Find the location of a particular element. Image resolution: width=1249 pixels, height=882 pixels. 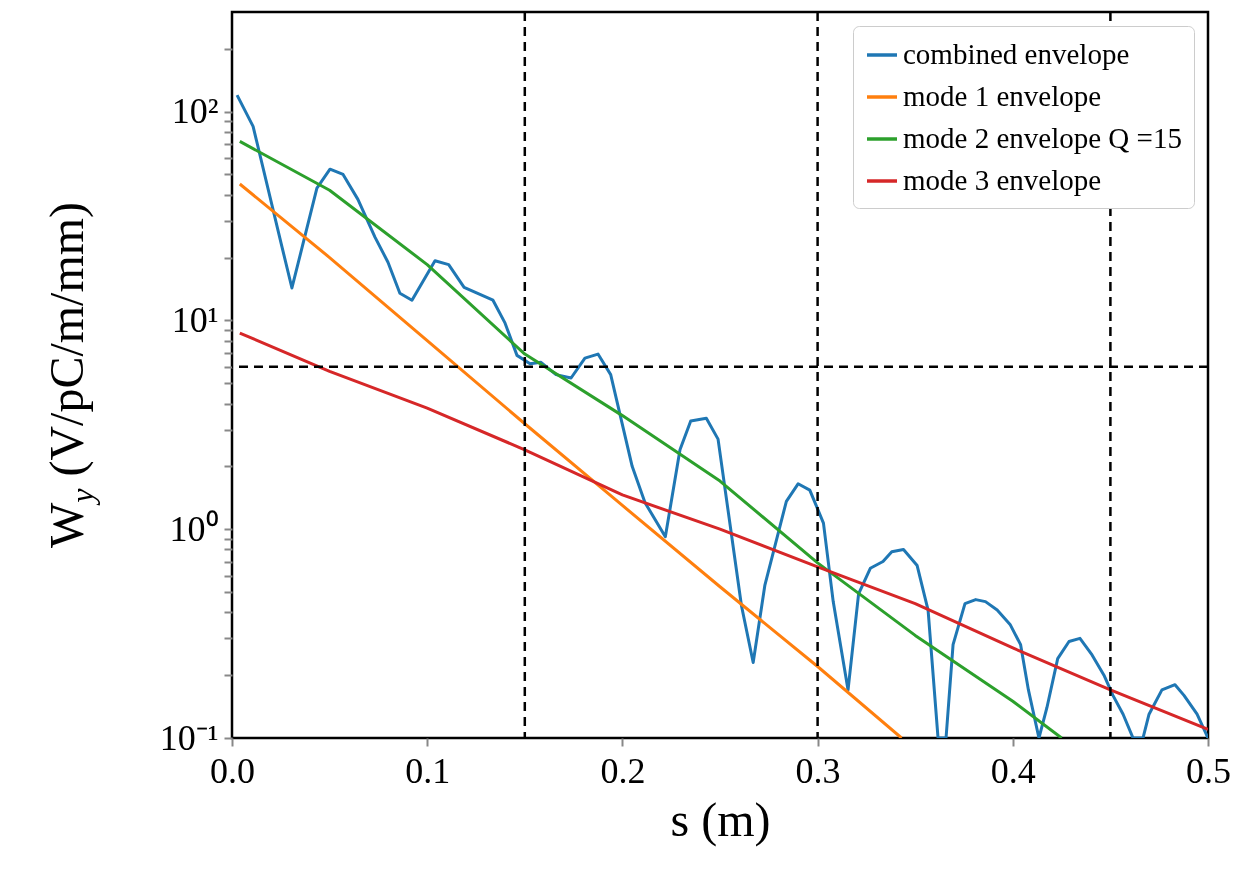

x-tick-label: 0.4 is located at coordinates (1013, 770).